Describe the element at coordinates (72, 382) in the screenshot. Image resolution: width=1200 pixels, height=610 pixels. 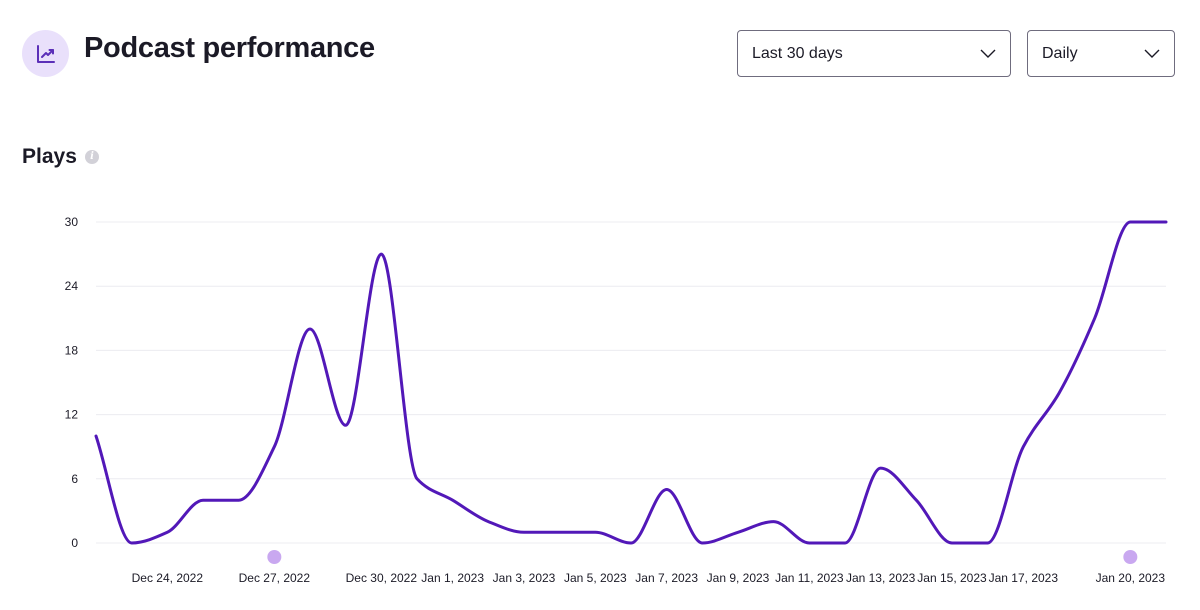
I see `y-axis-ticks: 0 6 12 18 24 30` at that location.